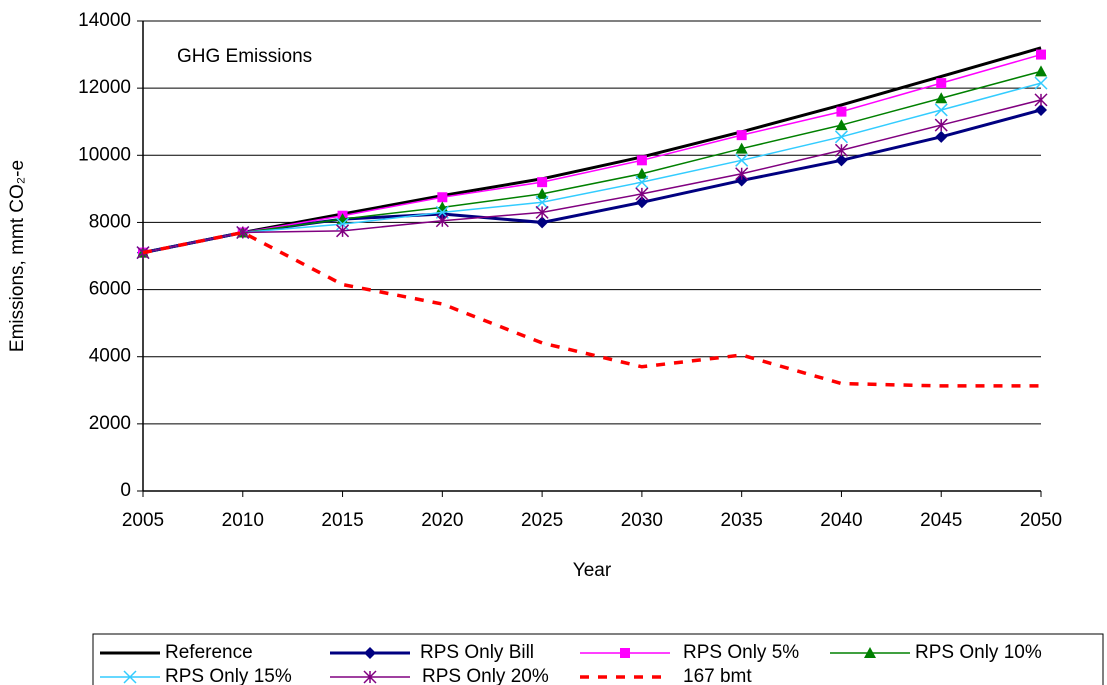  What do you see at coordinates (110, 423) in the screenshot?
I see `y-tick-label: 2000` at bounding box center [110, 423].